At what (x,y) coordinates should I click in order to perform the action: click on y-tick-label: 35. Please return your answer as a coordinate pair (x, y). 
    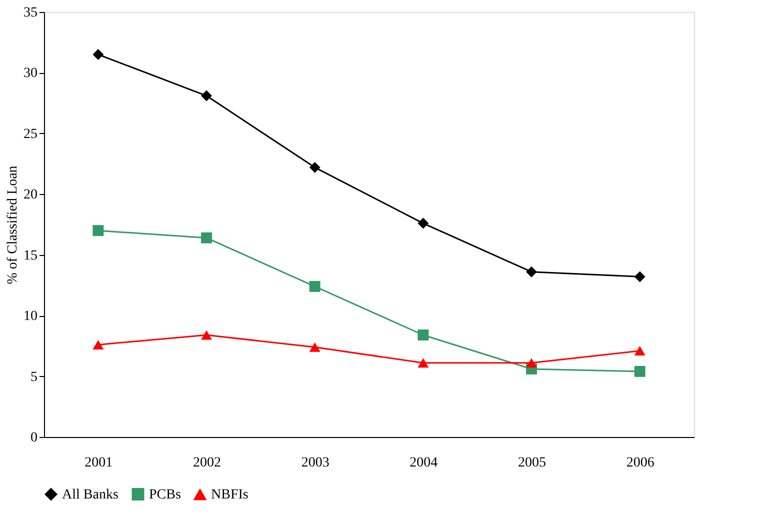
    Looking at the image, I should click on (31, 13).